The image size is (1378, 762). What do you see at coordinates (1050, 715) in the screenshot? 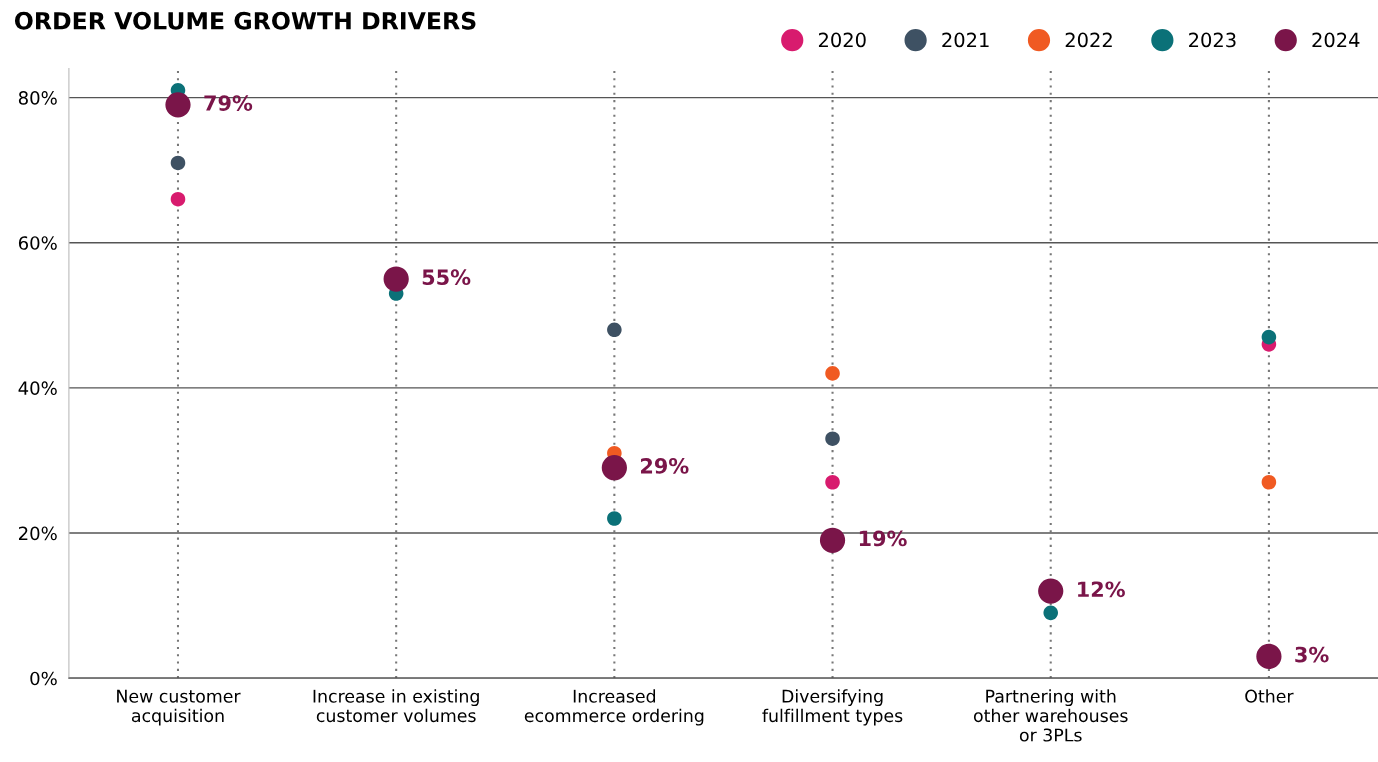
I see `x-tick-label: Partnering with other warehouses or 3PLs` at bounding box center [1050, 715].